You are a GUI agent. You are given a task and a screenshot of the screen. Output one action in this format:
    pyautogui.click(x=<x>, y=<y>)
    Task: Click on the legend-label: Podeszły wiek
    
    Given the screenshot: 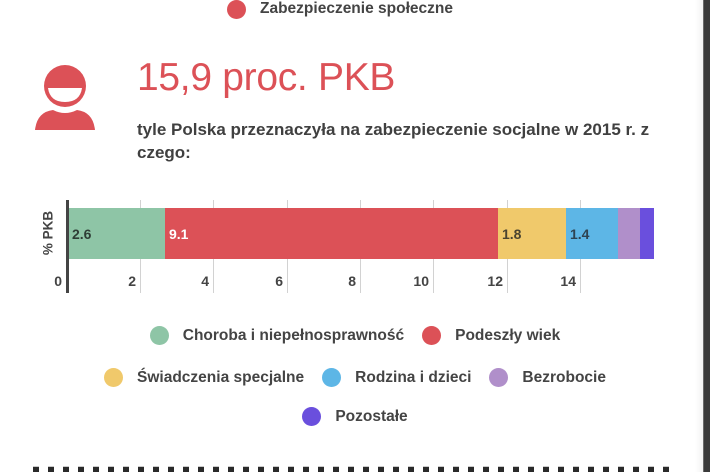 What is the action you would take?
    pyautogui.click(x=508, y=335)
    